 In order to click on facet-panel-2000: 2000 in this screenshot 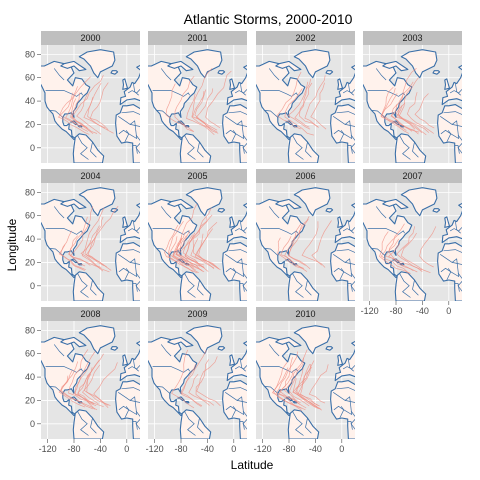, I will do `click(90, 97)`.